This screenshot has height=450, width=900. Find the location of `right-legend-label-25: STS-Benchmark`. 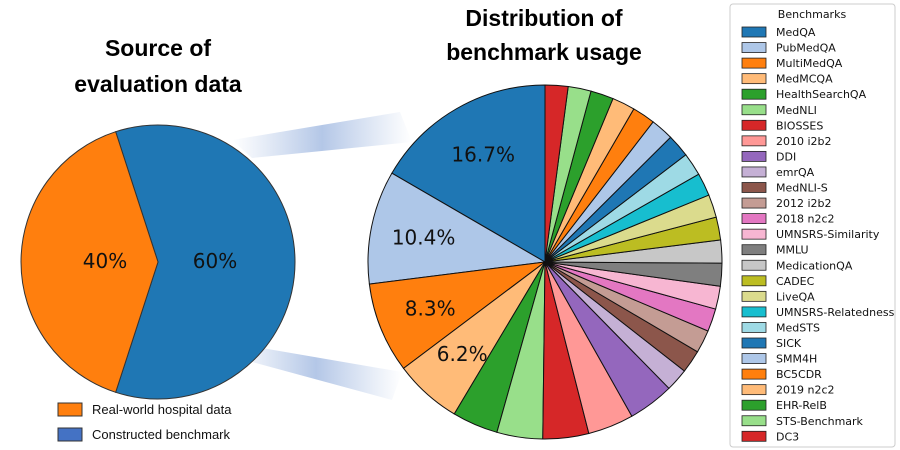

right-legend-label-25: STS-Benchmark is located at coordinates (820, 421).